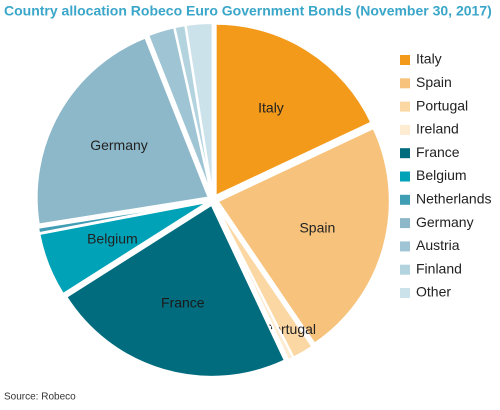 This screenshot has height=410, width=500. What do you see at coordinates (442, 105) in the screenshot?
I see `legend-label: Portugal` at bounding box center [442, 105].